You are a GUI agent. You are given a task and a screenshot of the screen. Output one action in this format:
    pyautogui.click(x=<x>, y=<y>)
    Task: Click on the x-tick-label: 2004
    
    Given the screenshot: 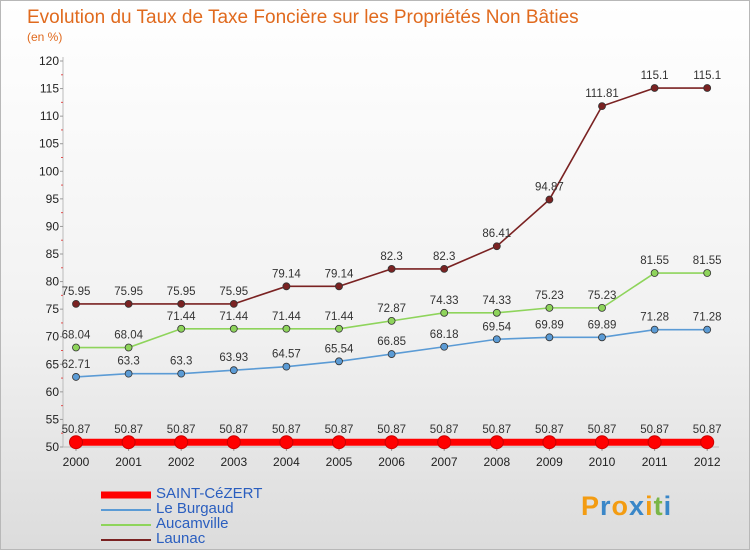 What is the action you would take?
    pyautogui.click(x=286, y=462)
    